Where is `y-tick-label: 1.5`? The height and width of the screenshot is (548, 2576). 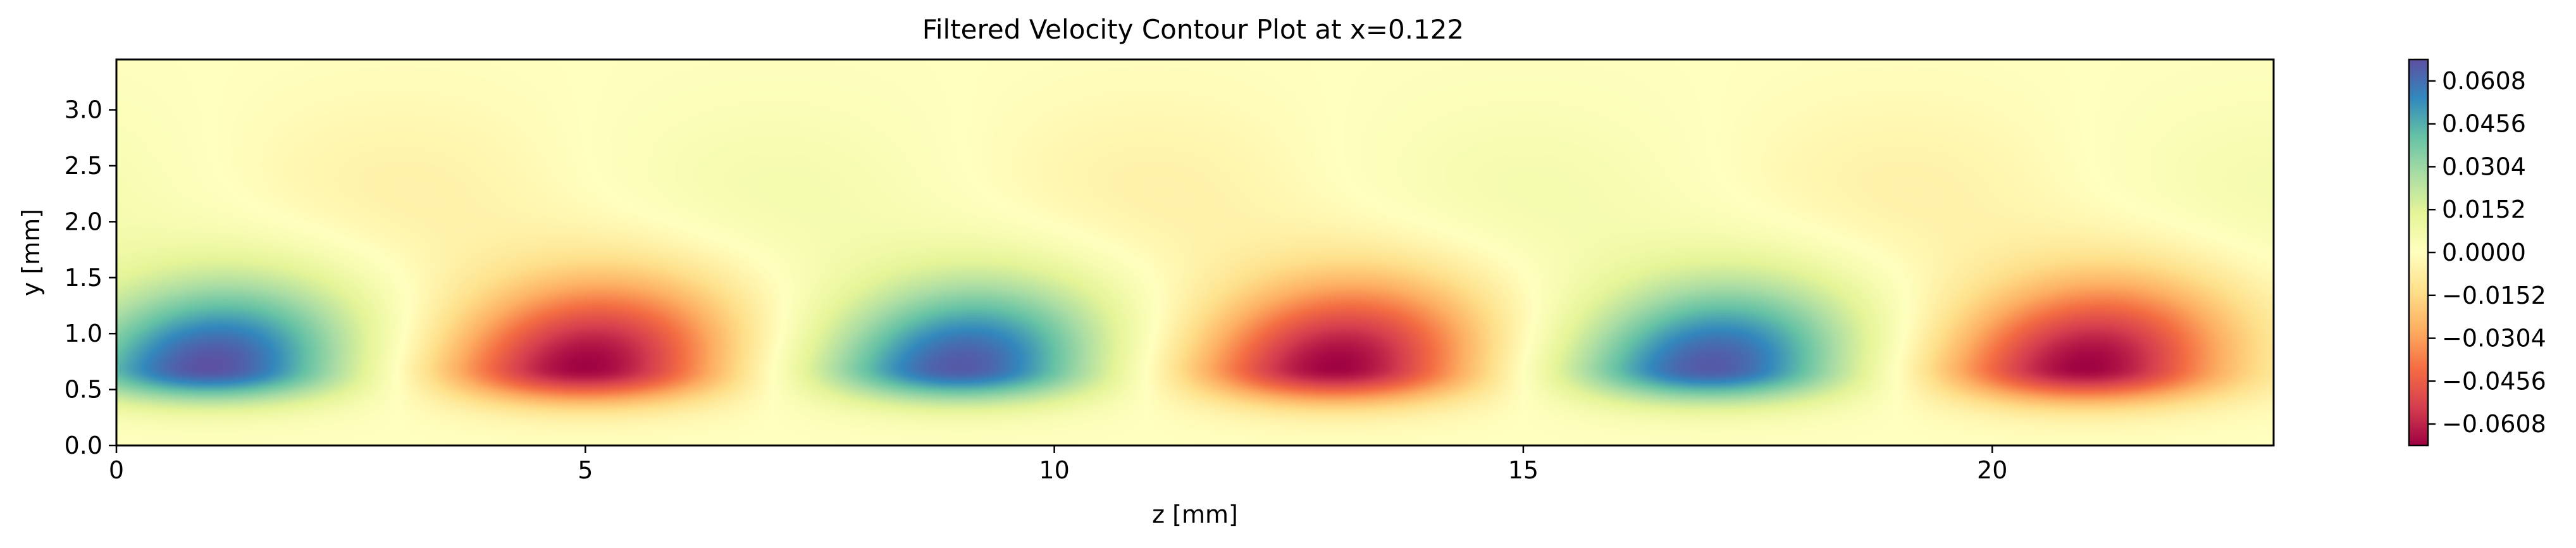
y-tick-label: 1.5 is located at coordinates (83, 278).